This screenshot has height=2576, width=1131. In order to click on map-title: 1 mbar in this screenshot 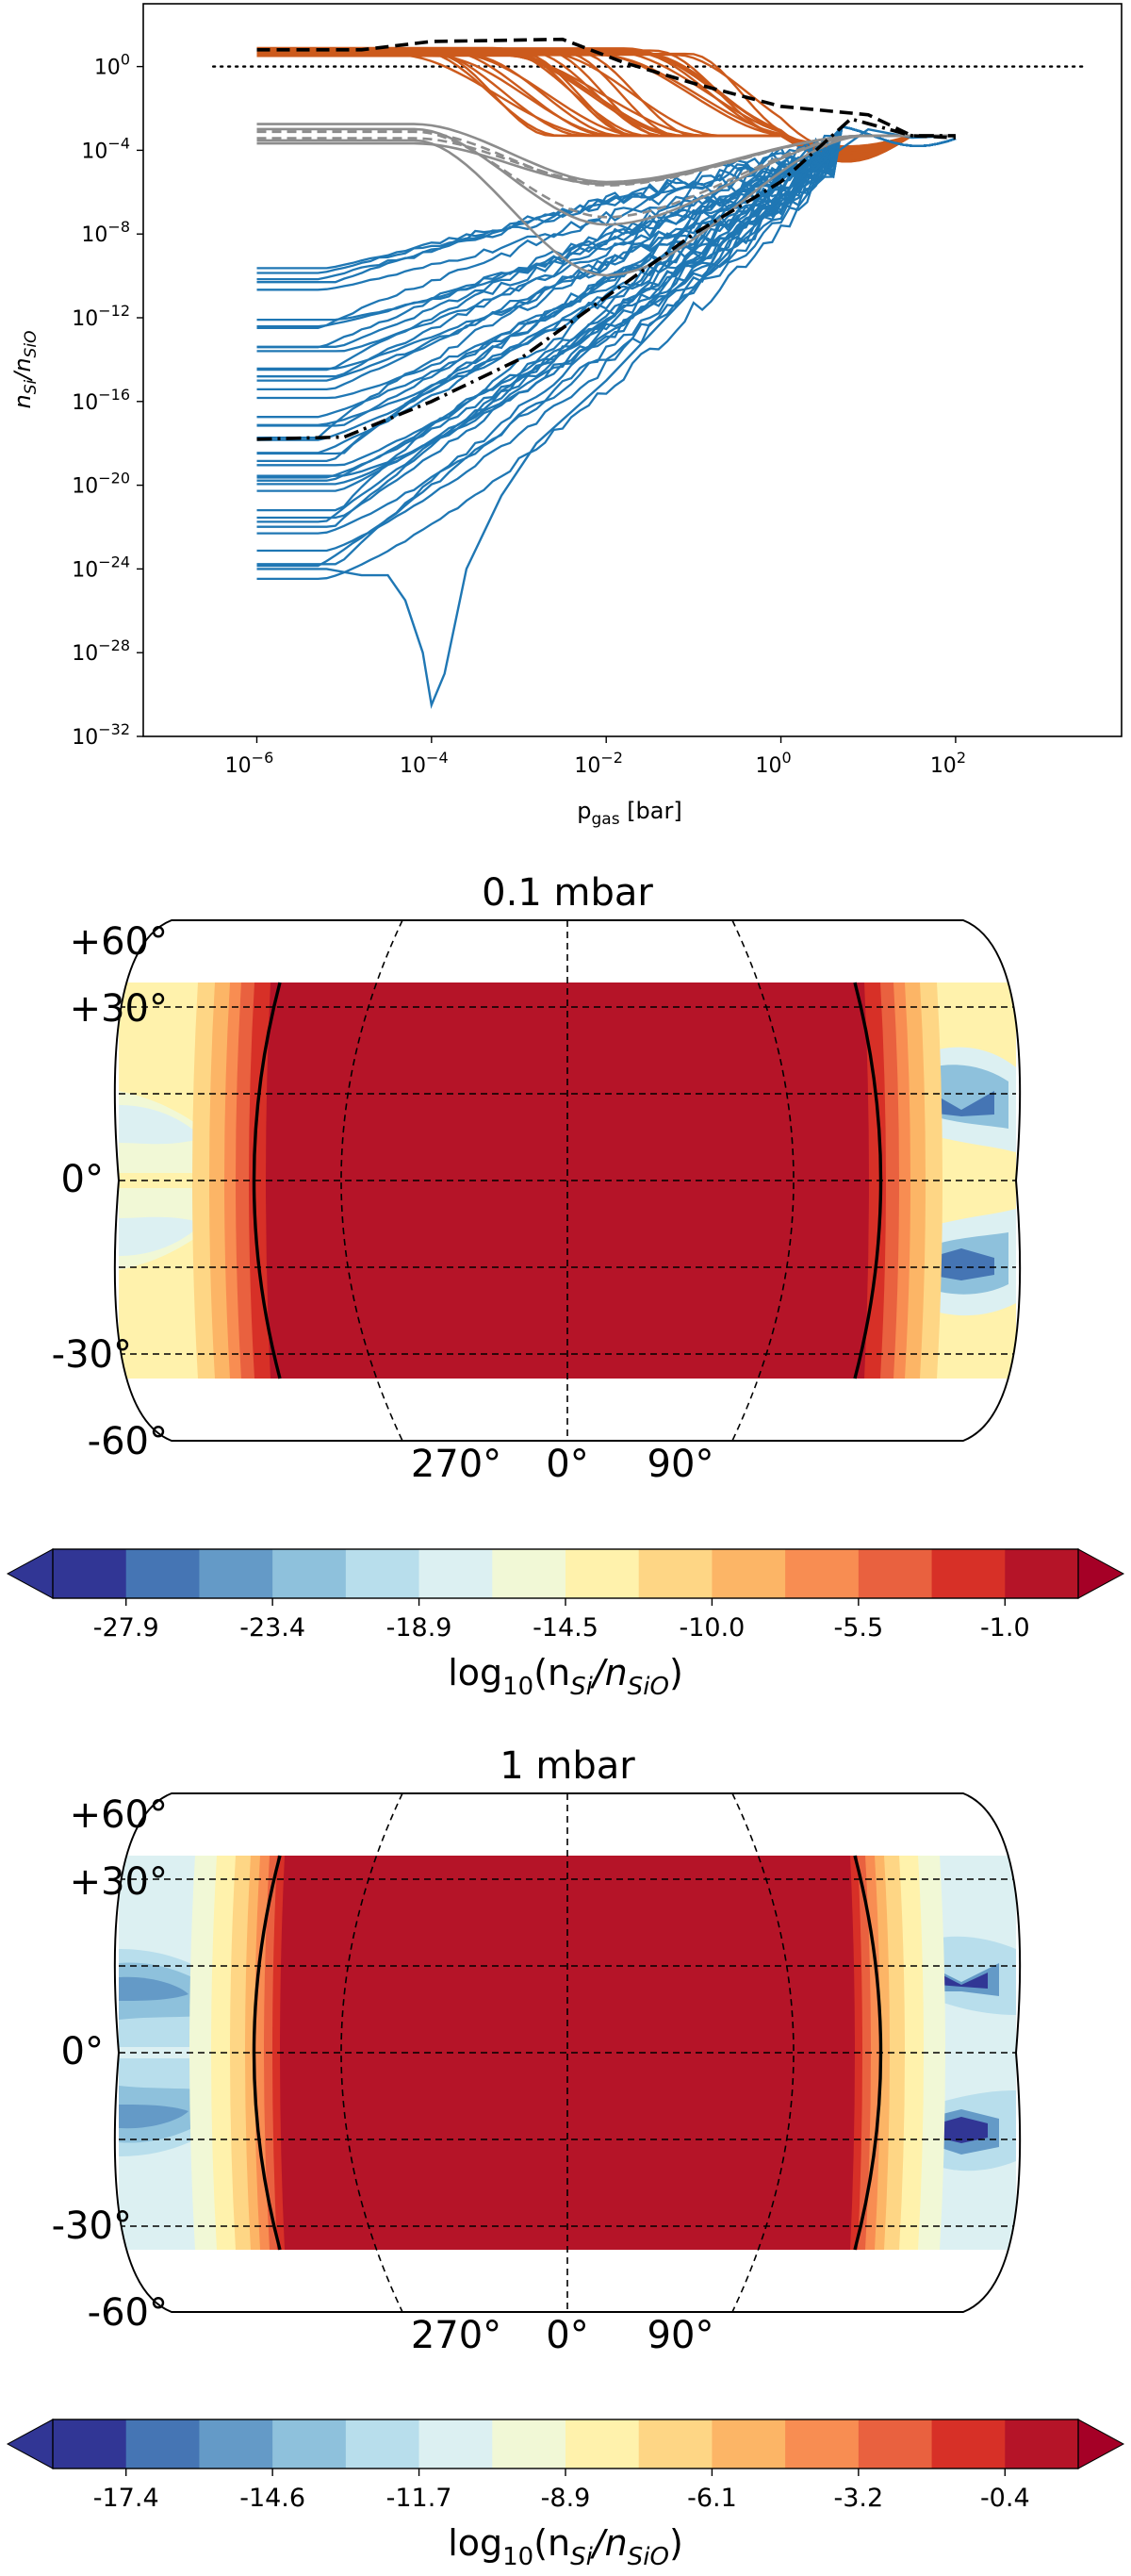, I will do `click(567, 1766)`.